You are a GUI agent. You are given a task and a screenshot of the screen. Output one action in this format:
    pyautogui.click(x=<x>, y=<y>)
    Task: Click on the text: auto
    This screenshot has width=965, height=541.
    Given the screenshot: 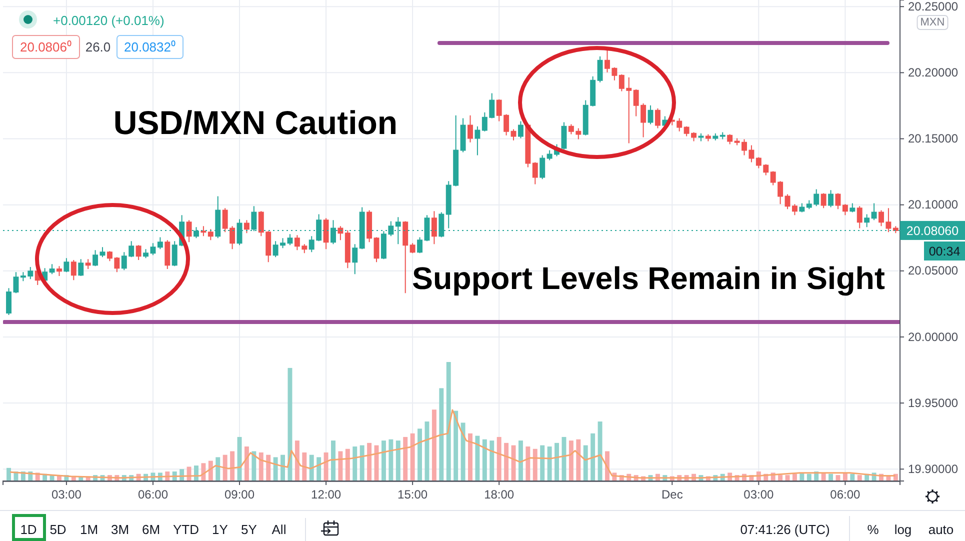 What is the action you would take?
    pyautogui.click(x=941, y=529)
    